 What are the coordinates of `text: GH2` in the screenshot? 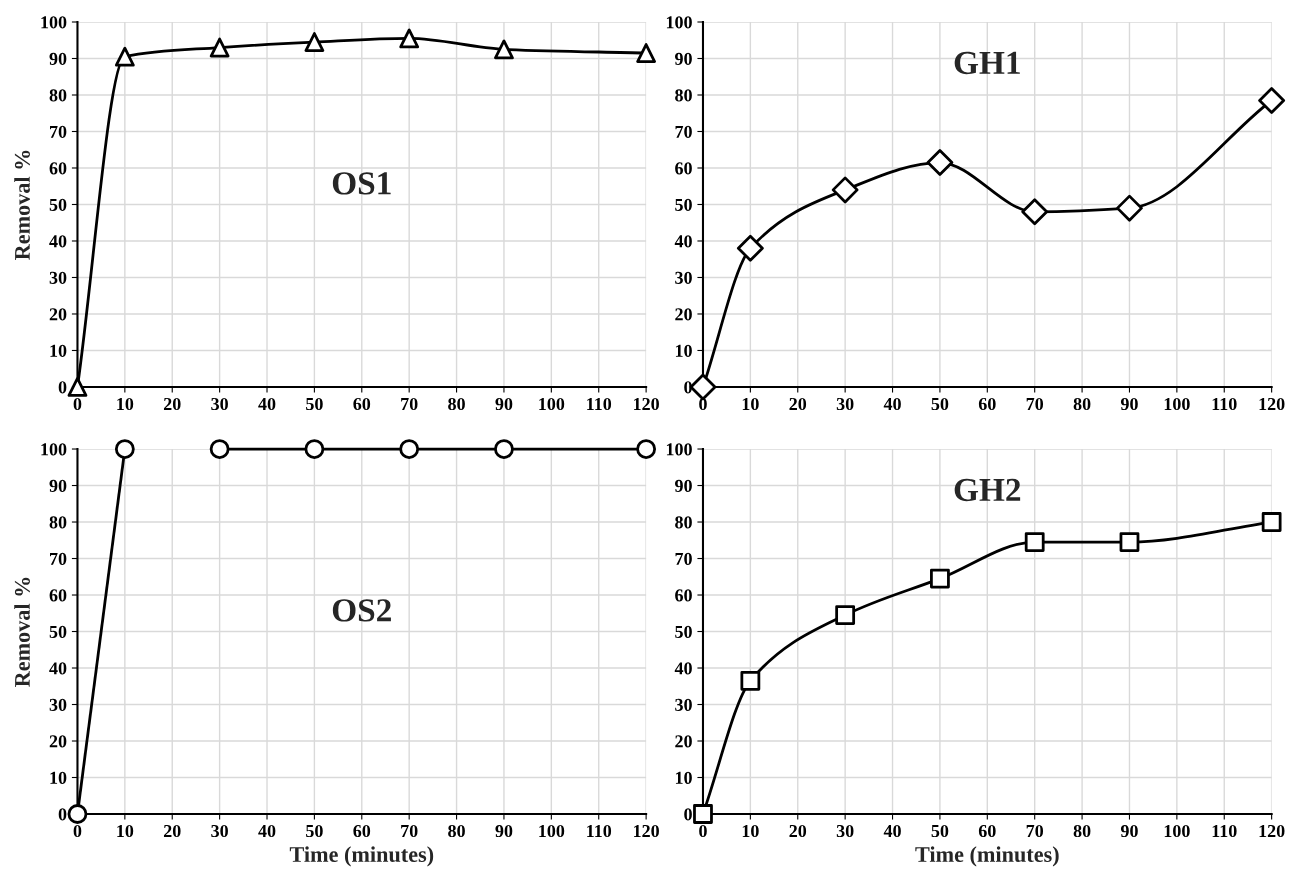 It's located at (987, 490).